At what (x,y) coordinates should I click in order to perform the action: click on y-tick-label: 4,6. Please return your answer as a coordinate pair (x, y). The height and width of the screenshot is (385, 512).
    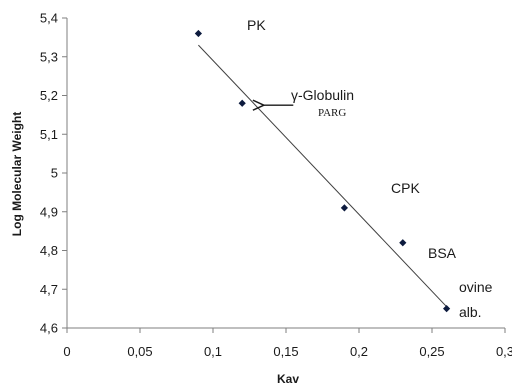
    Looking at the image, I should click on (49, 328).